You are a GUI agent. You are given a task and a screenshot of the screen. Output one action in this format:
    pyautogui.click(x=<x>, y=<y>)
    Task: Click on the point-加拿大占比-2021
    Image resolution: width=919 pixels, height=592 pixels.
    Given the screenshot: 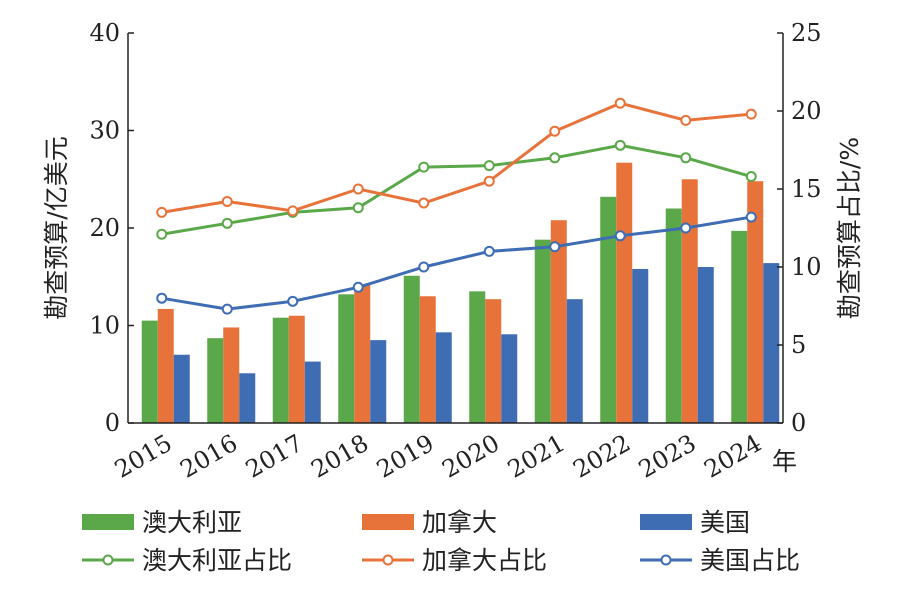 What is the action you would take?
    pyautogui.click(x=555, y=131)
    